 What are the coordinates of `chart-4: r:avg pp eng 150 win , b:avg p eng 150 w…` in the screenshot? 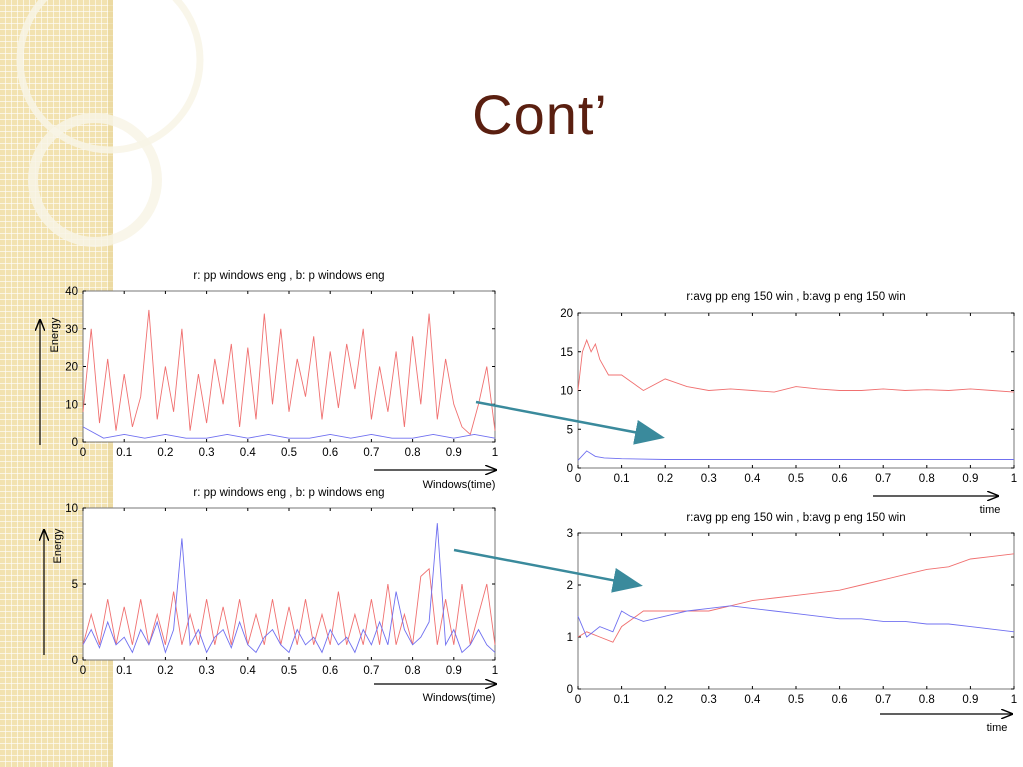 It's located at (792, 623).